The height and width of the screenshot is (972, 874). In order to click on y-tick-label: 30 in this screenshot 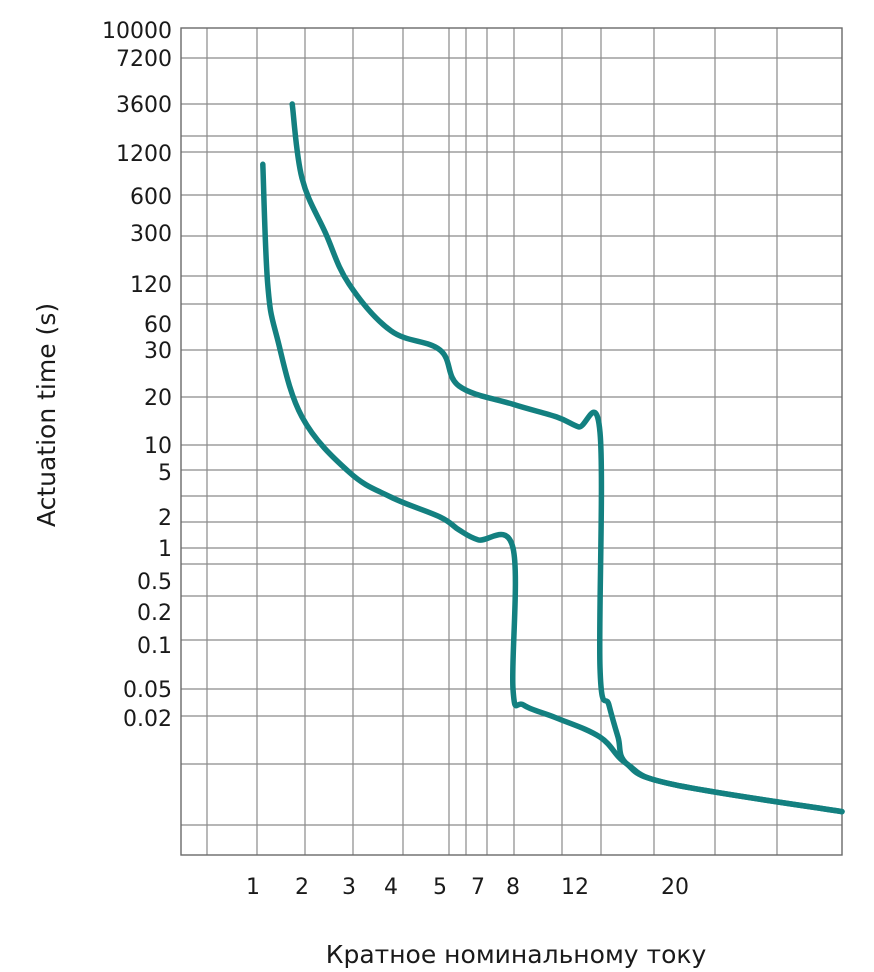, I will do `click(158, 351)`.